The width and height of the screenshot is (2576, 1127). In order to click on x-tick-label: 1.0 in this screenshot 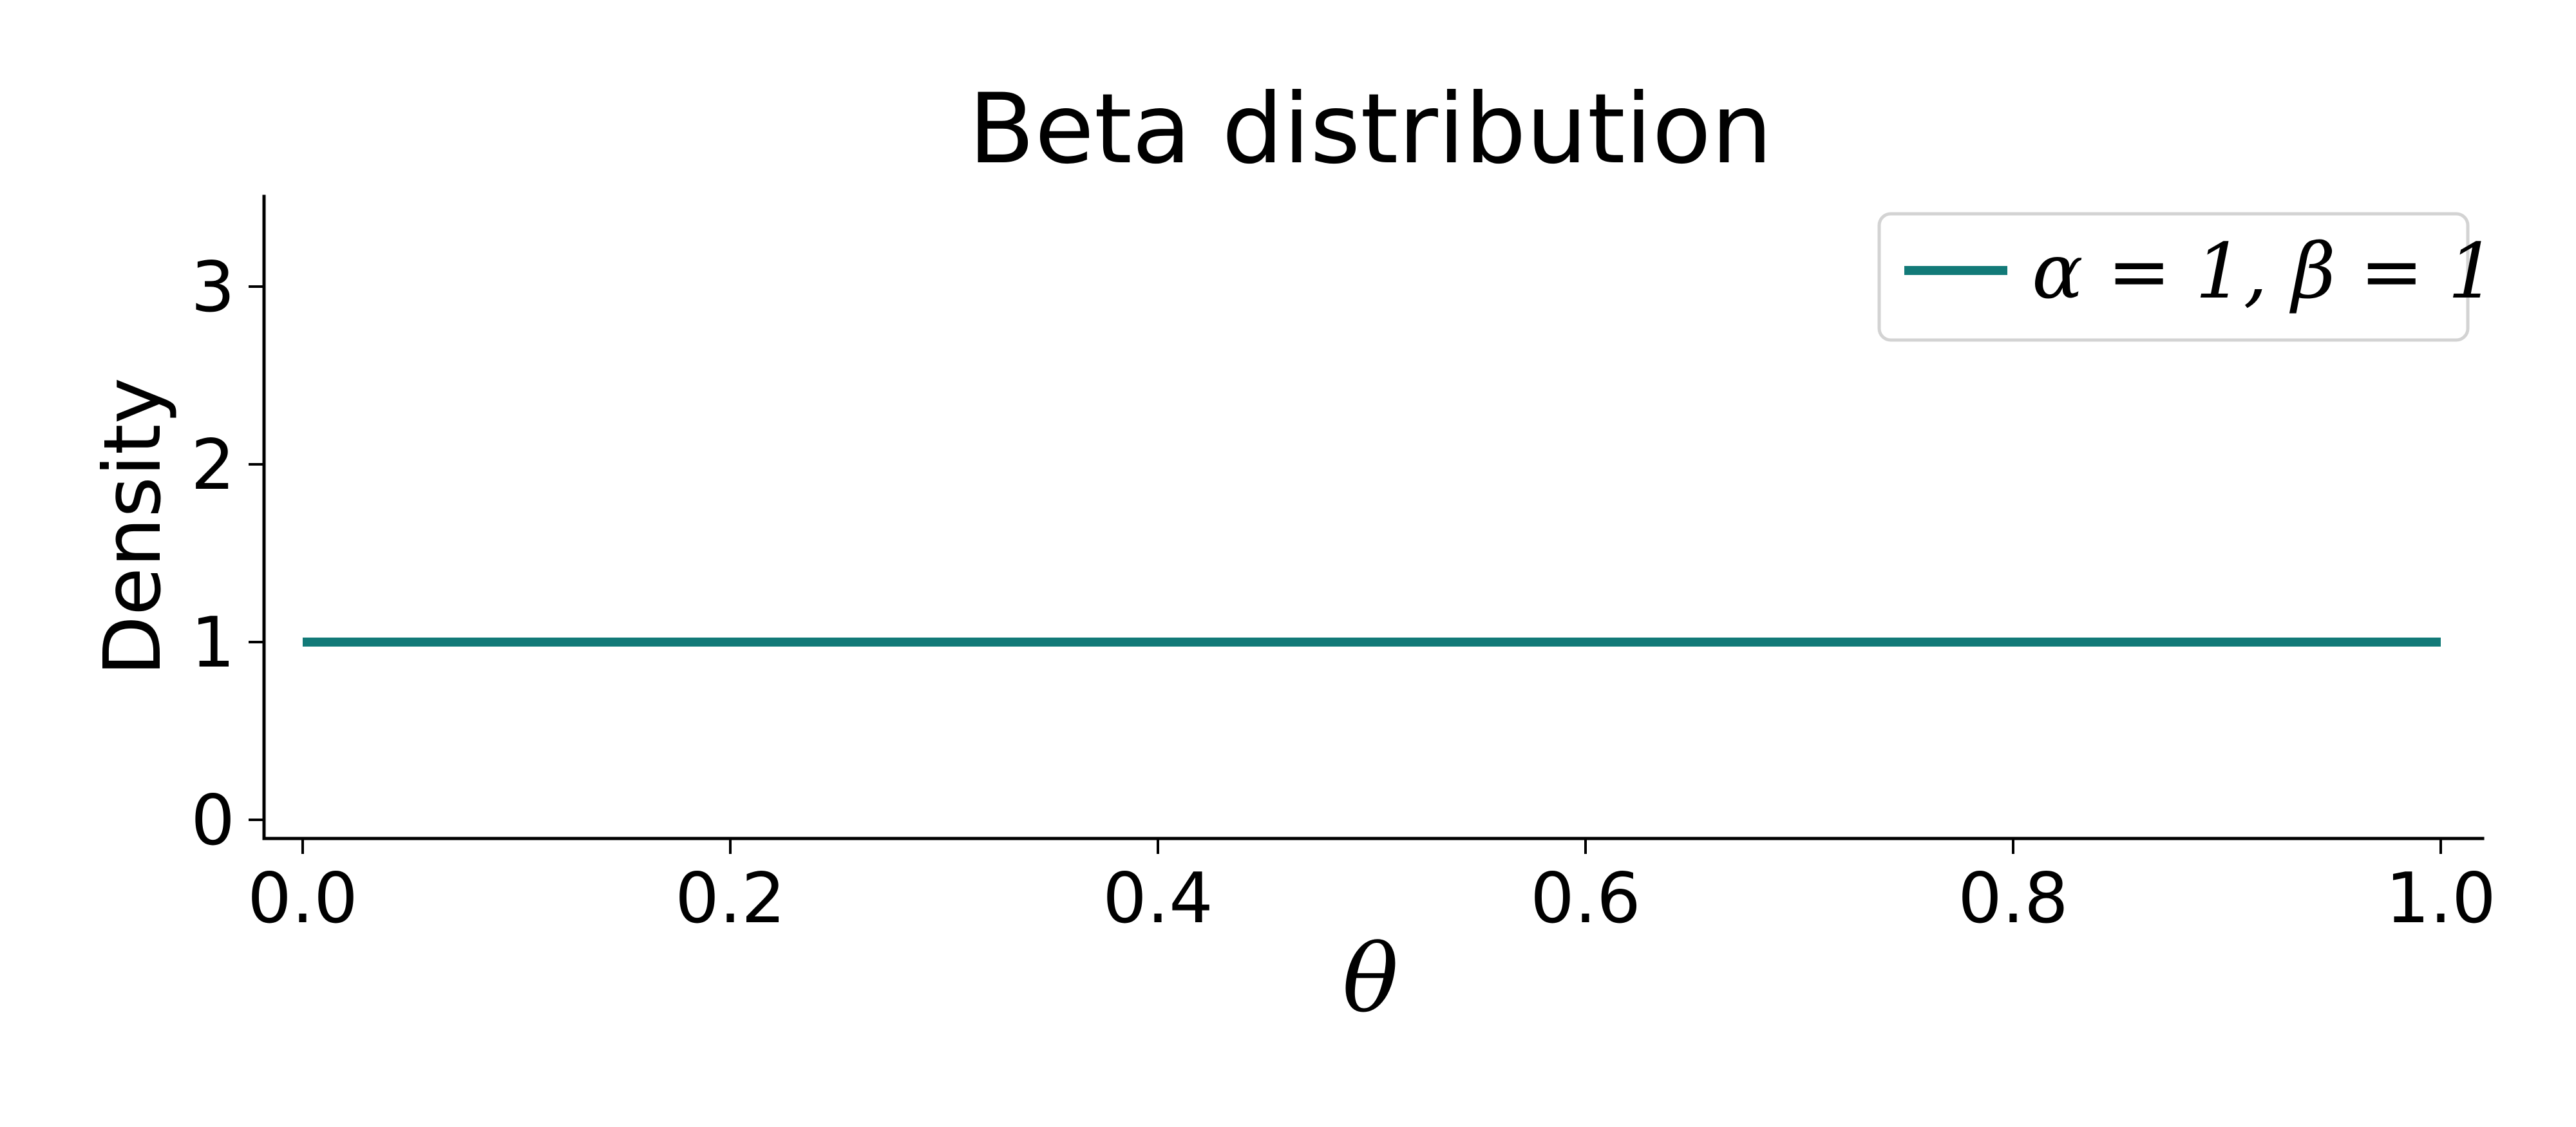, I will do `click(2440, 899)`.